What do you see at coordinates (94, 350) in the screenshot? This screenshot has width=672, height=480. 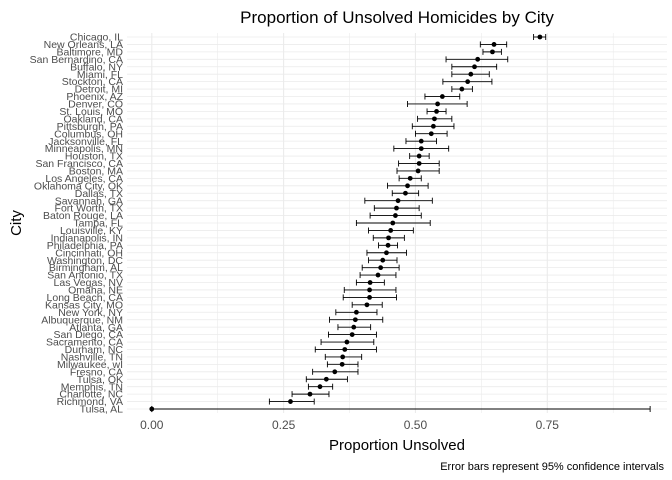 I see `y-tick-label: Durham, NC` at bounding box center [94, 350].